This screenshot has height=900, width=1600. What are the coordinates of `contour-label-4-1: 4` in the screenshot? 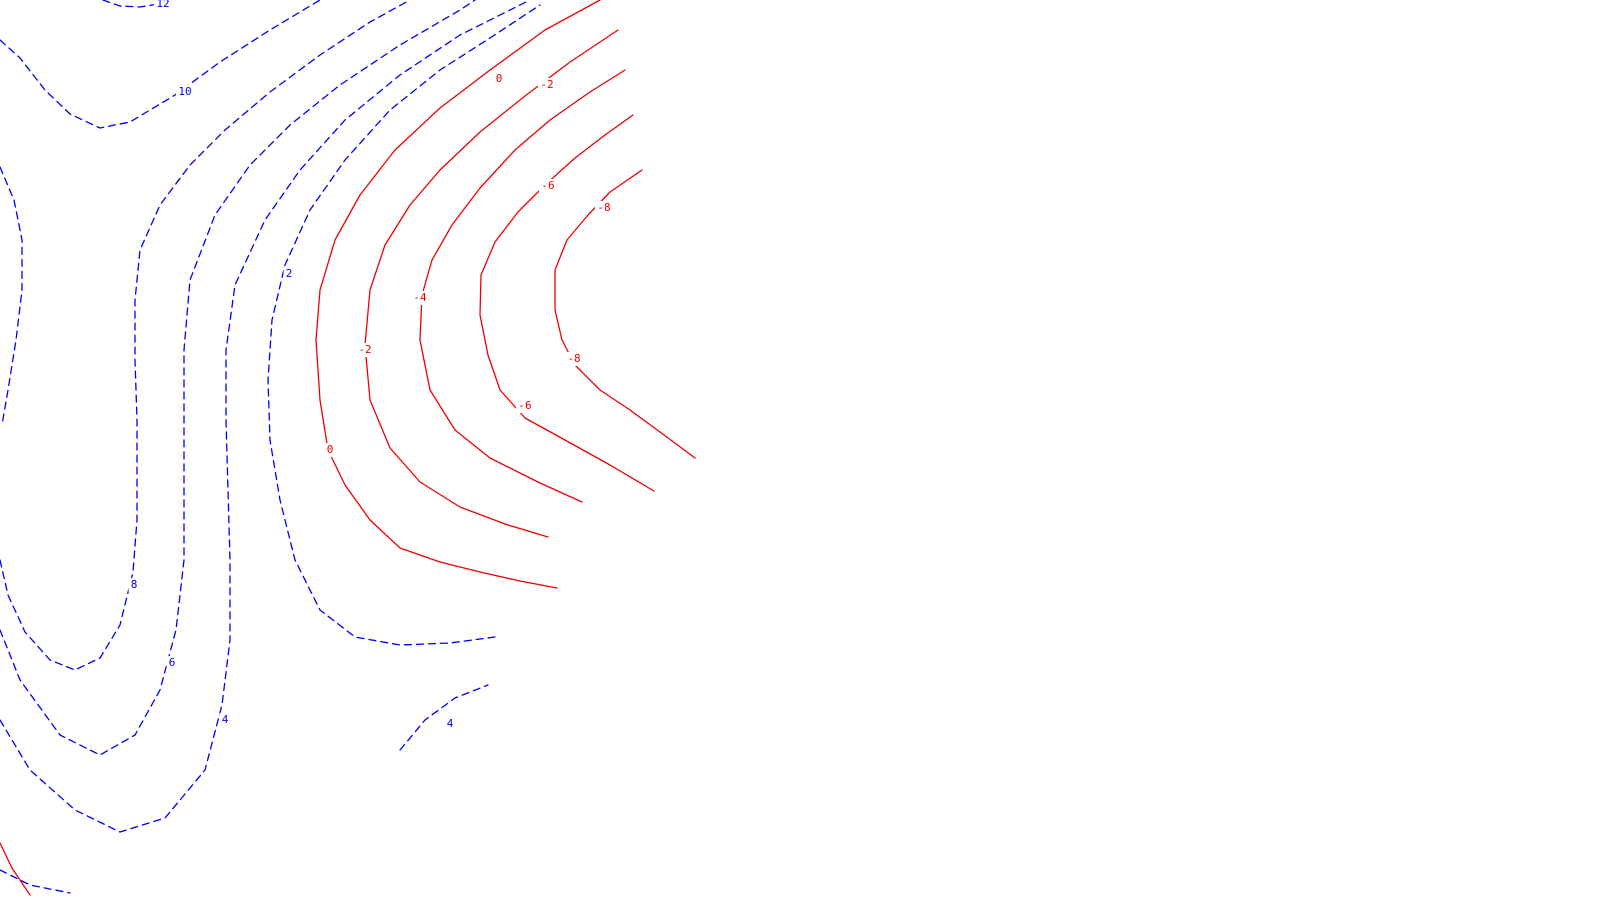 It's located at (225, 719).